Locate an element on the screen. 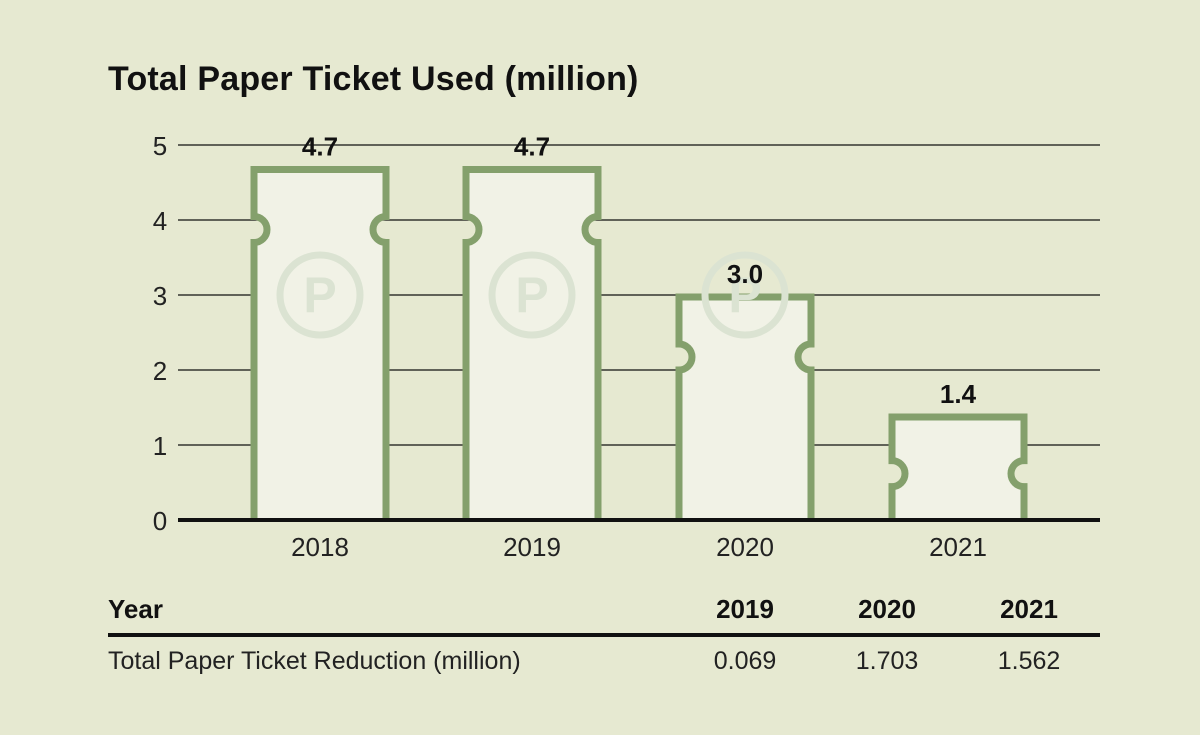  x-tick-label: 2020 is located at coordinates (745, 547).